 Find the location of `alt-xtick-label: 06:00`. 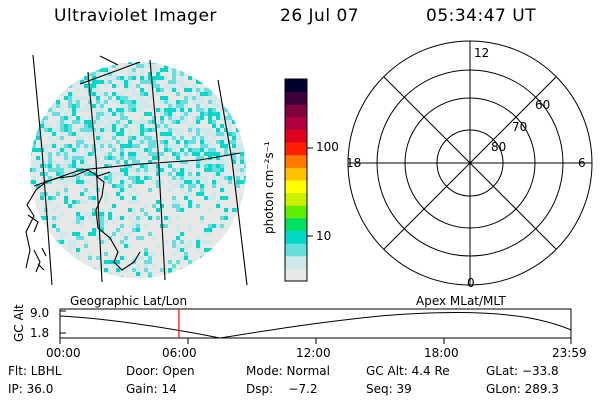

alt-xtick-label: 06:00 is located at coordinates (179, 353).